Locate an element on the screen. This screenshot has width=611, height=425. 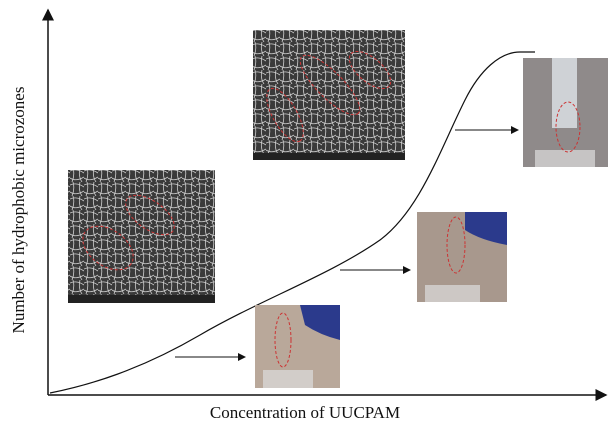
sem-image-high is located at coordinates (329, 95).